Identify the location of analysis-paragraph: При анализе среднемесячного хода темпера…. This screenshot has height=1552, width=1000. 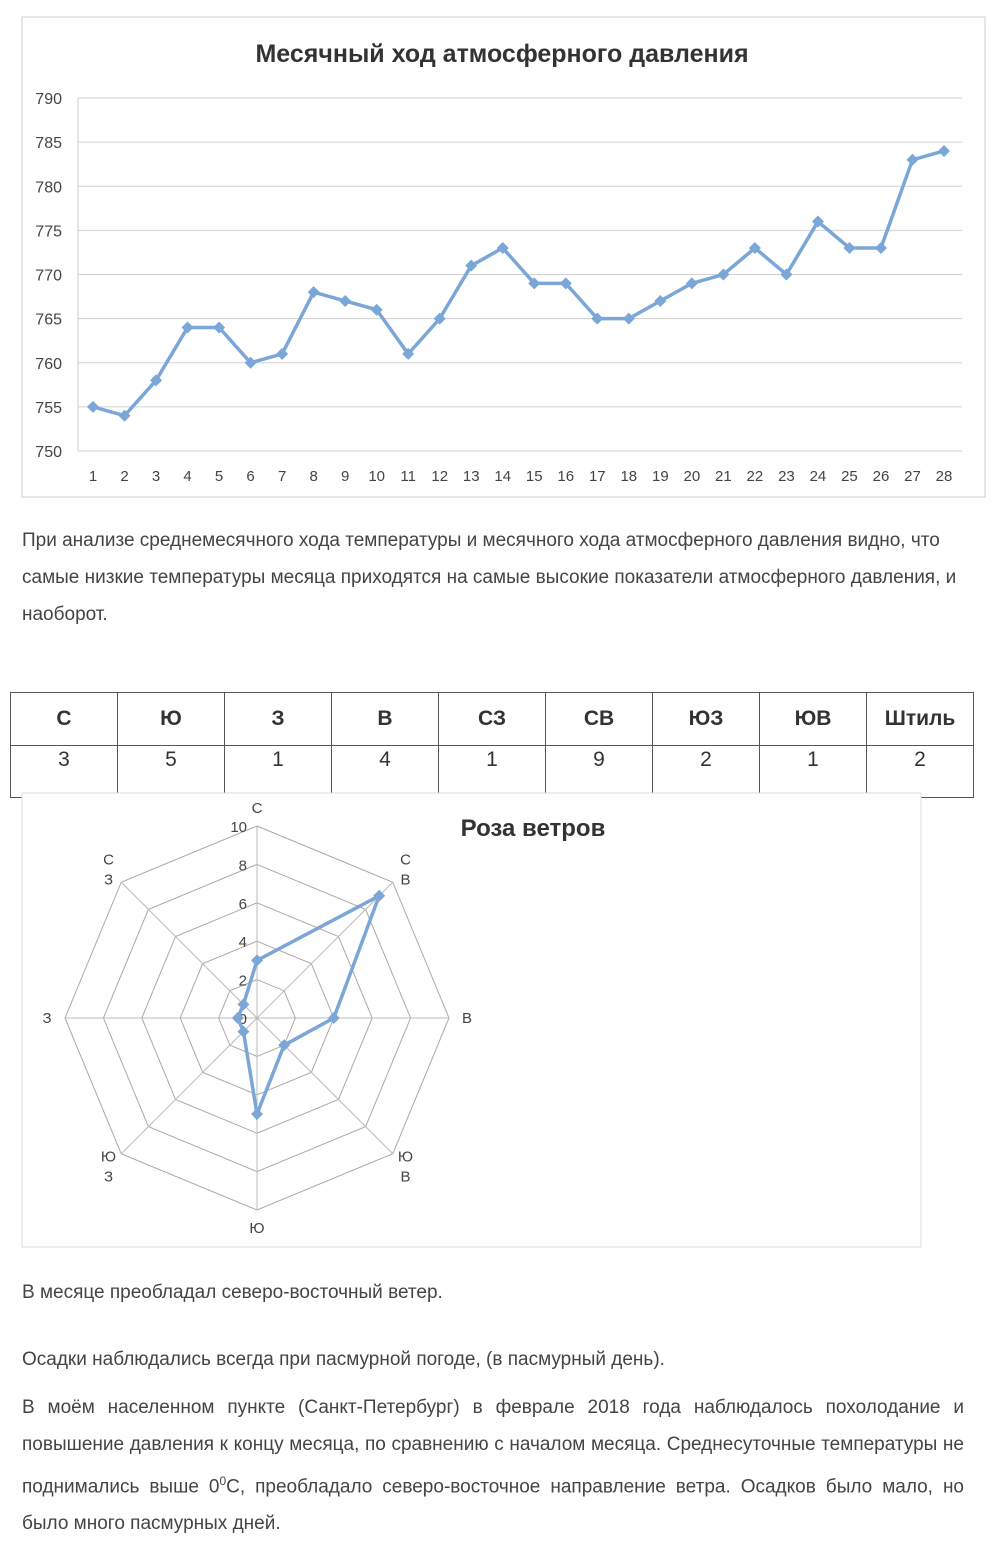
(489, 577).